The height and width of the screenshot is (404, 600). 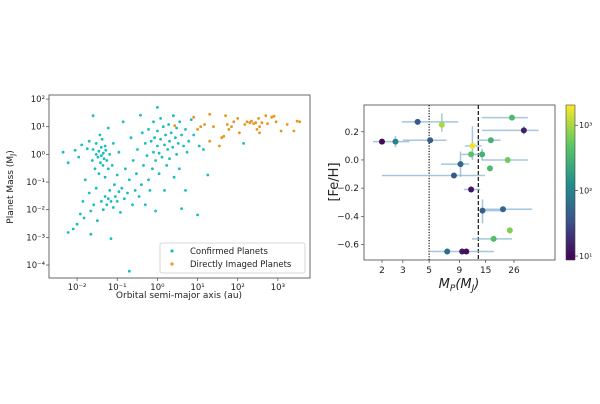 I want to click on x-tick-label: 5, so click(x=429, y=271).